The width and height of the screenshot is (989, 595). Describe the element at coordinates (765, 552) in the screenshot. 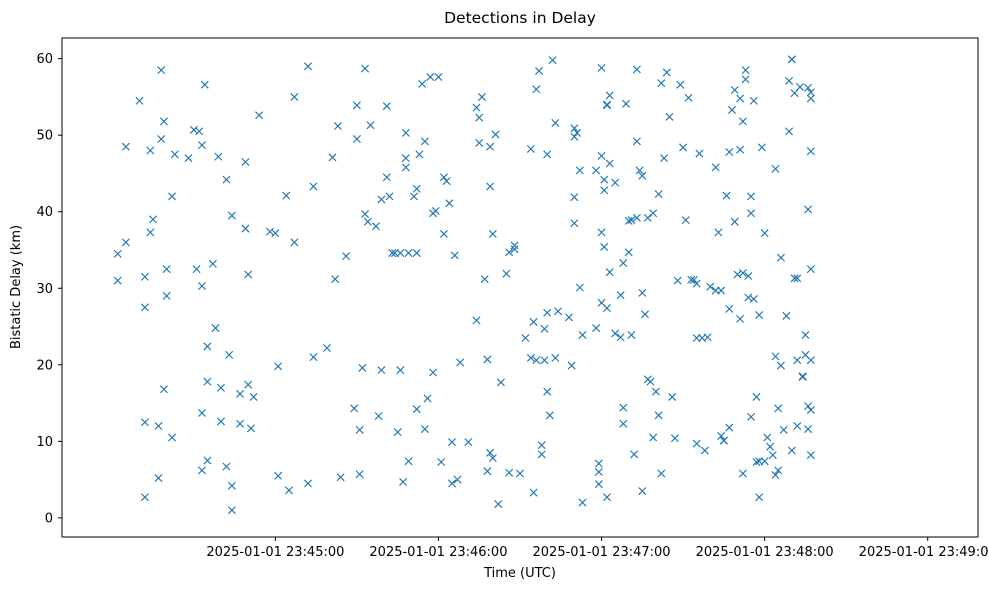

I see `x-tick-label: 2025-01-01 23:48:00` at that location.